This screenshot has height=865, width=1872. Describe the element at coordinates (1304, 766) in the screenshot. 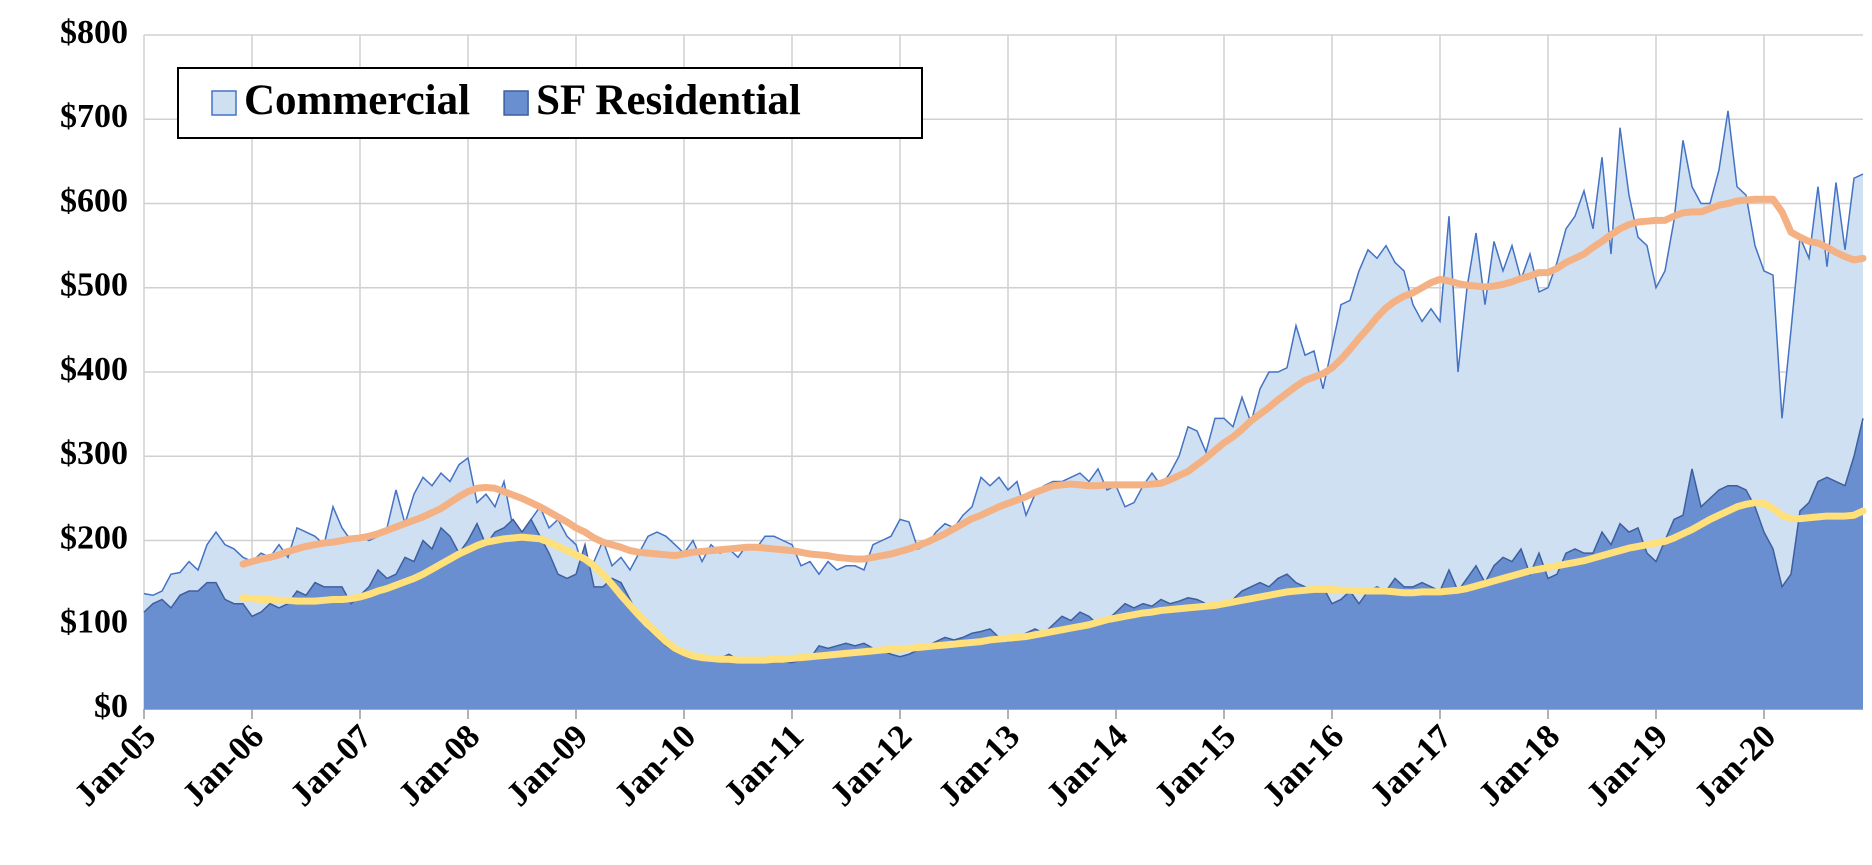

I see `x-tick-label: Jan-16` at that location.